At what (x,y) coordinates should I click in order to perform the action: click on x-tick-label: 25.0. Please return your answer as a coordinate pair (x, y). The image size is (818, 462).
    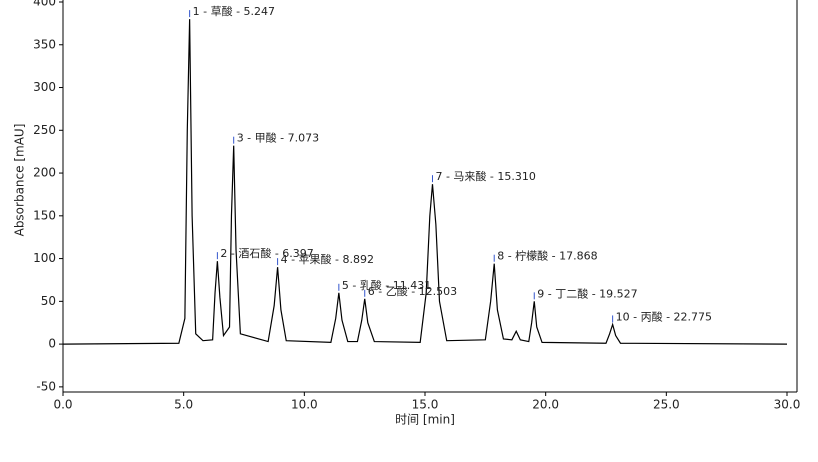
    Looking at the image, I should click on (666, 405).